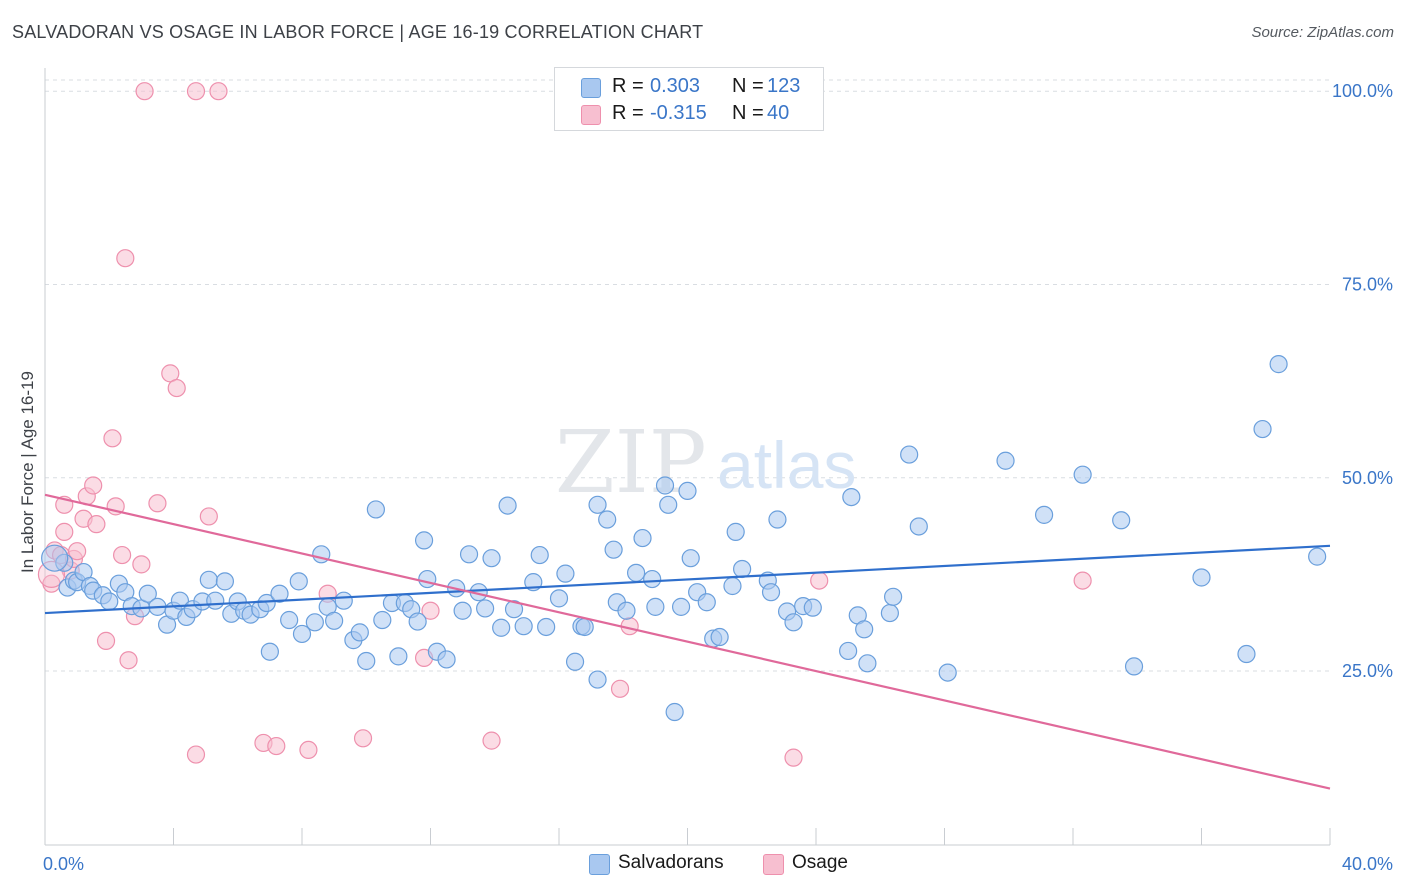 Image resolution: width=1406 pixels, height=892 pixels. I want to click on watermark-atlas: atlas, so click(786, 465).